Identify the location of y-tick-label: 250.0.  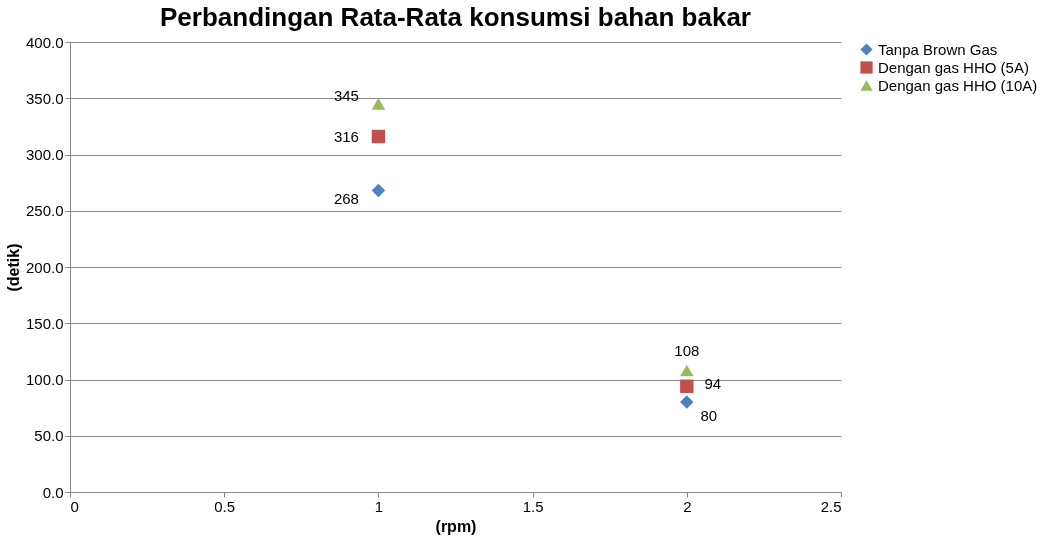
(44, 211).